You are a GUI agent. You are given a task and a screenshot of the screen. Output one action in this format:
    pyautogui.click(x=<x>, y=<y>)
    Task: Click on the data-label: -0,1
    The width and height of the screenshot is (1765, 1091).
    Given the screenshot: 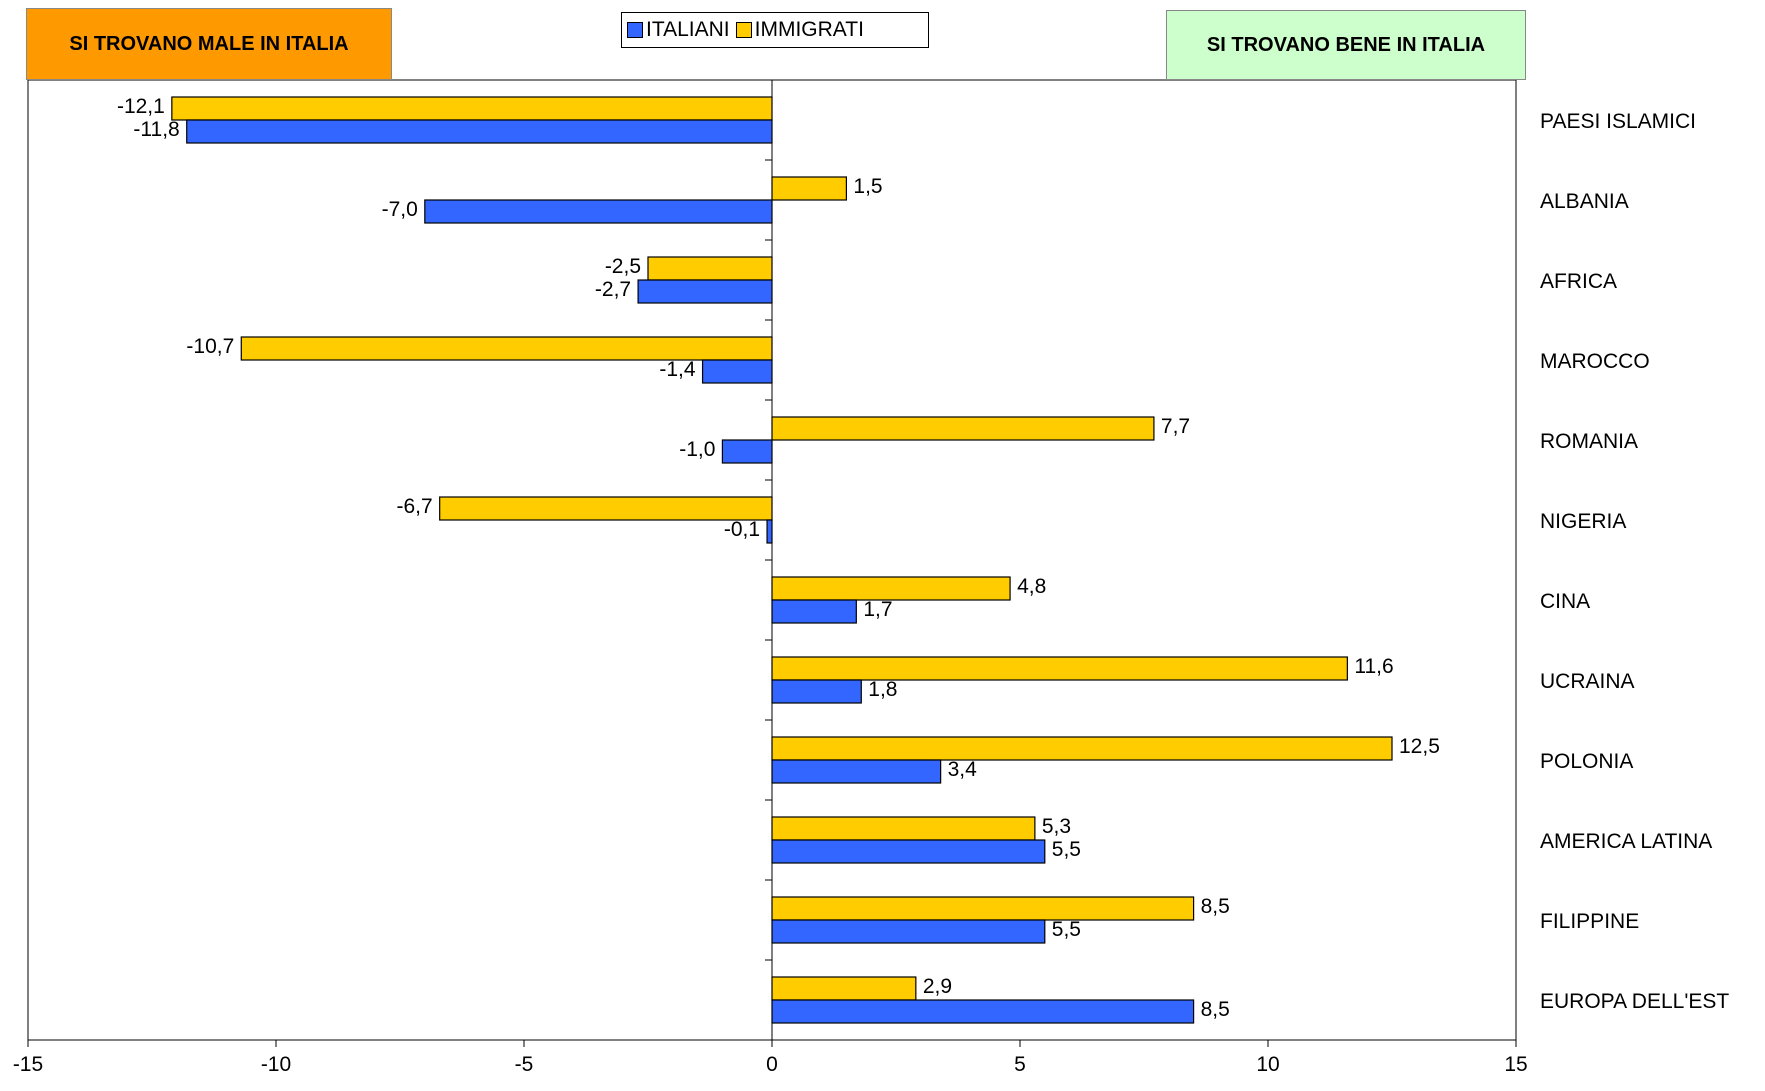 What is the action you would take?
    pyautogui.click(x=742, y=529)
    